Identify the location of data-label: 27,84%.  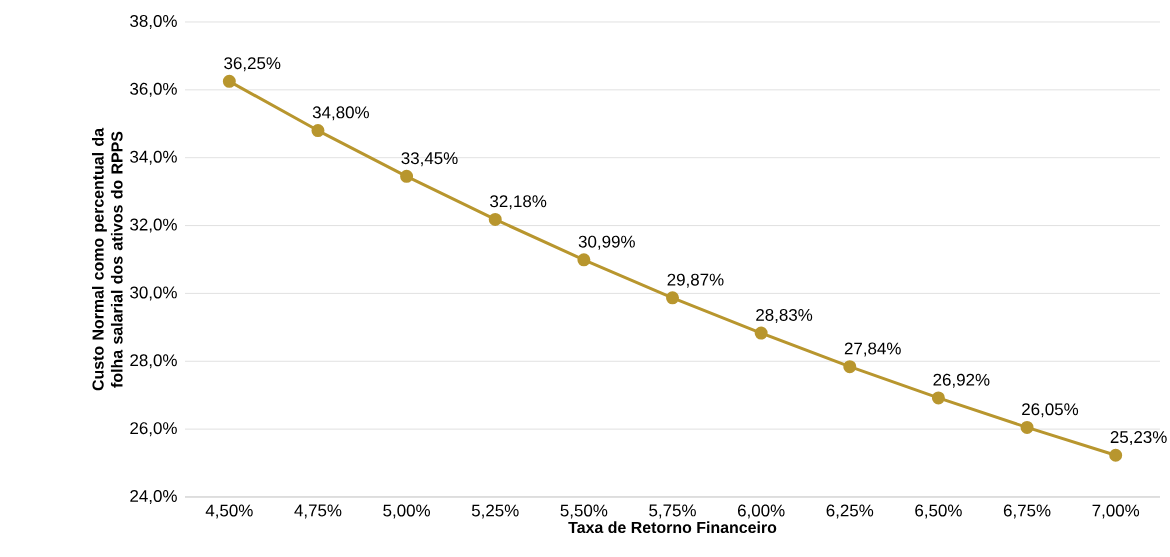
(872, 349).